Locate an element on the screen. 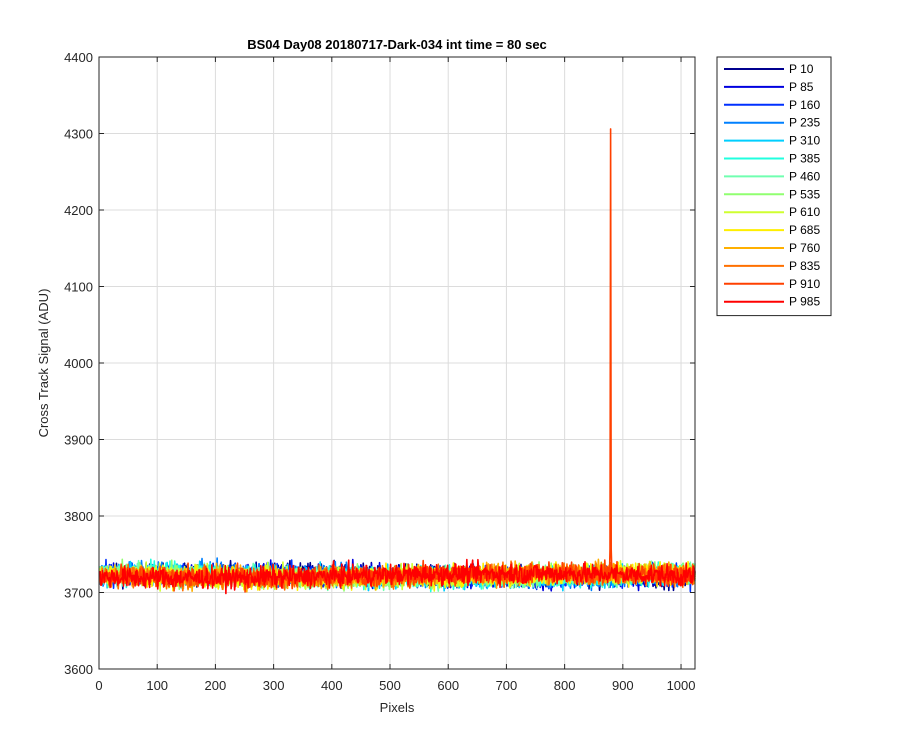 This screenshot has height=750, width=900. x-tick-label: 300 is located at coordinates (274, 685).